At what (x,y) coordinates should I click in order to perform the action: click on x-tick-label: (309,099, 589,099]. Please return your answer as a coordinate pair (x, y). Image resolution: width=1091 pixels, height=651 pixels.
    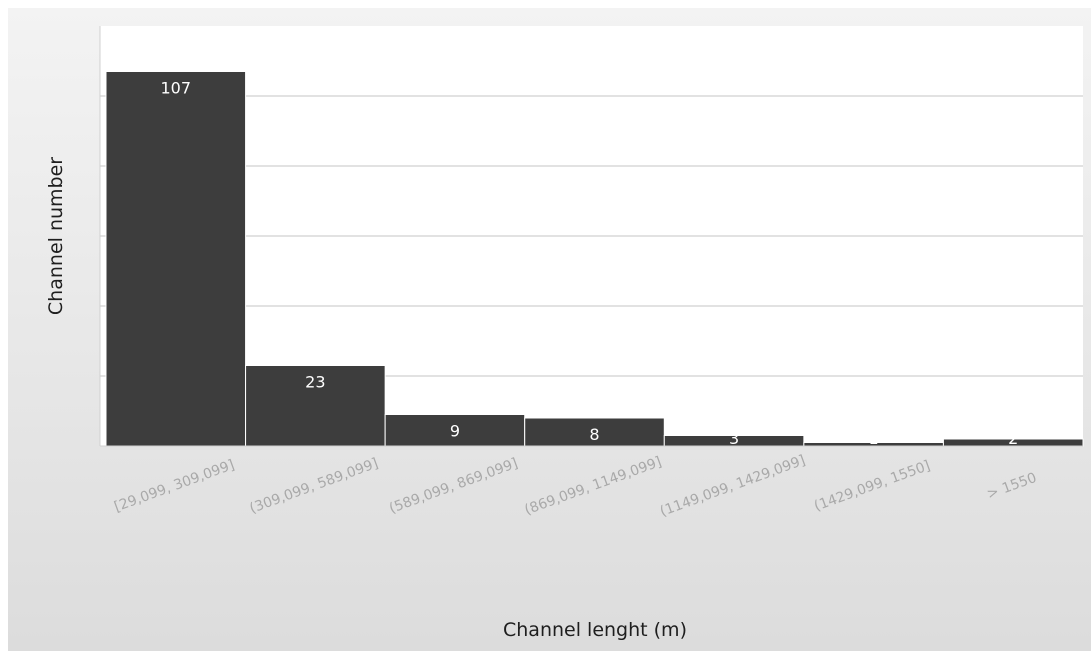
    Looking at the image, I should click on (314, 486).